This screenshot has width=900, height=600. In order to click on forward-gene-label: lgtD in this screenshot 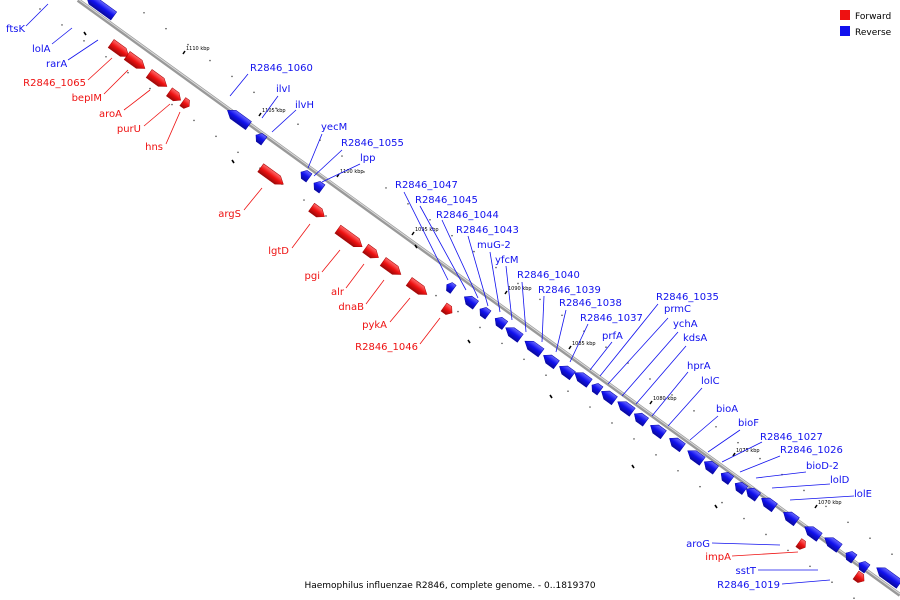, I will do `click(278, 251)`.